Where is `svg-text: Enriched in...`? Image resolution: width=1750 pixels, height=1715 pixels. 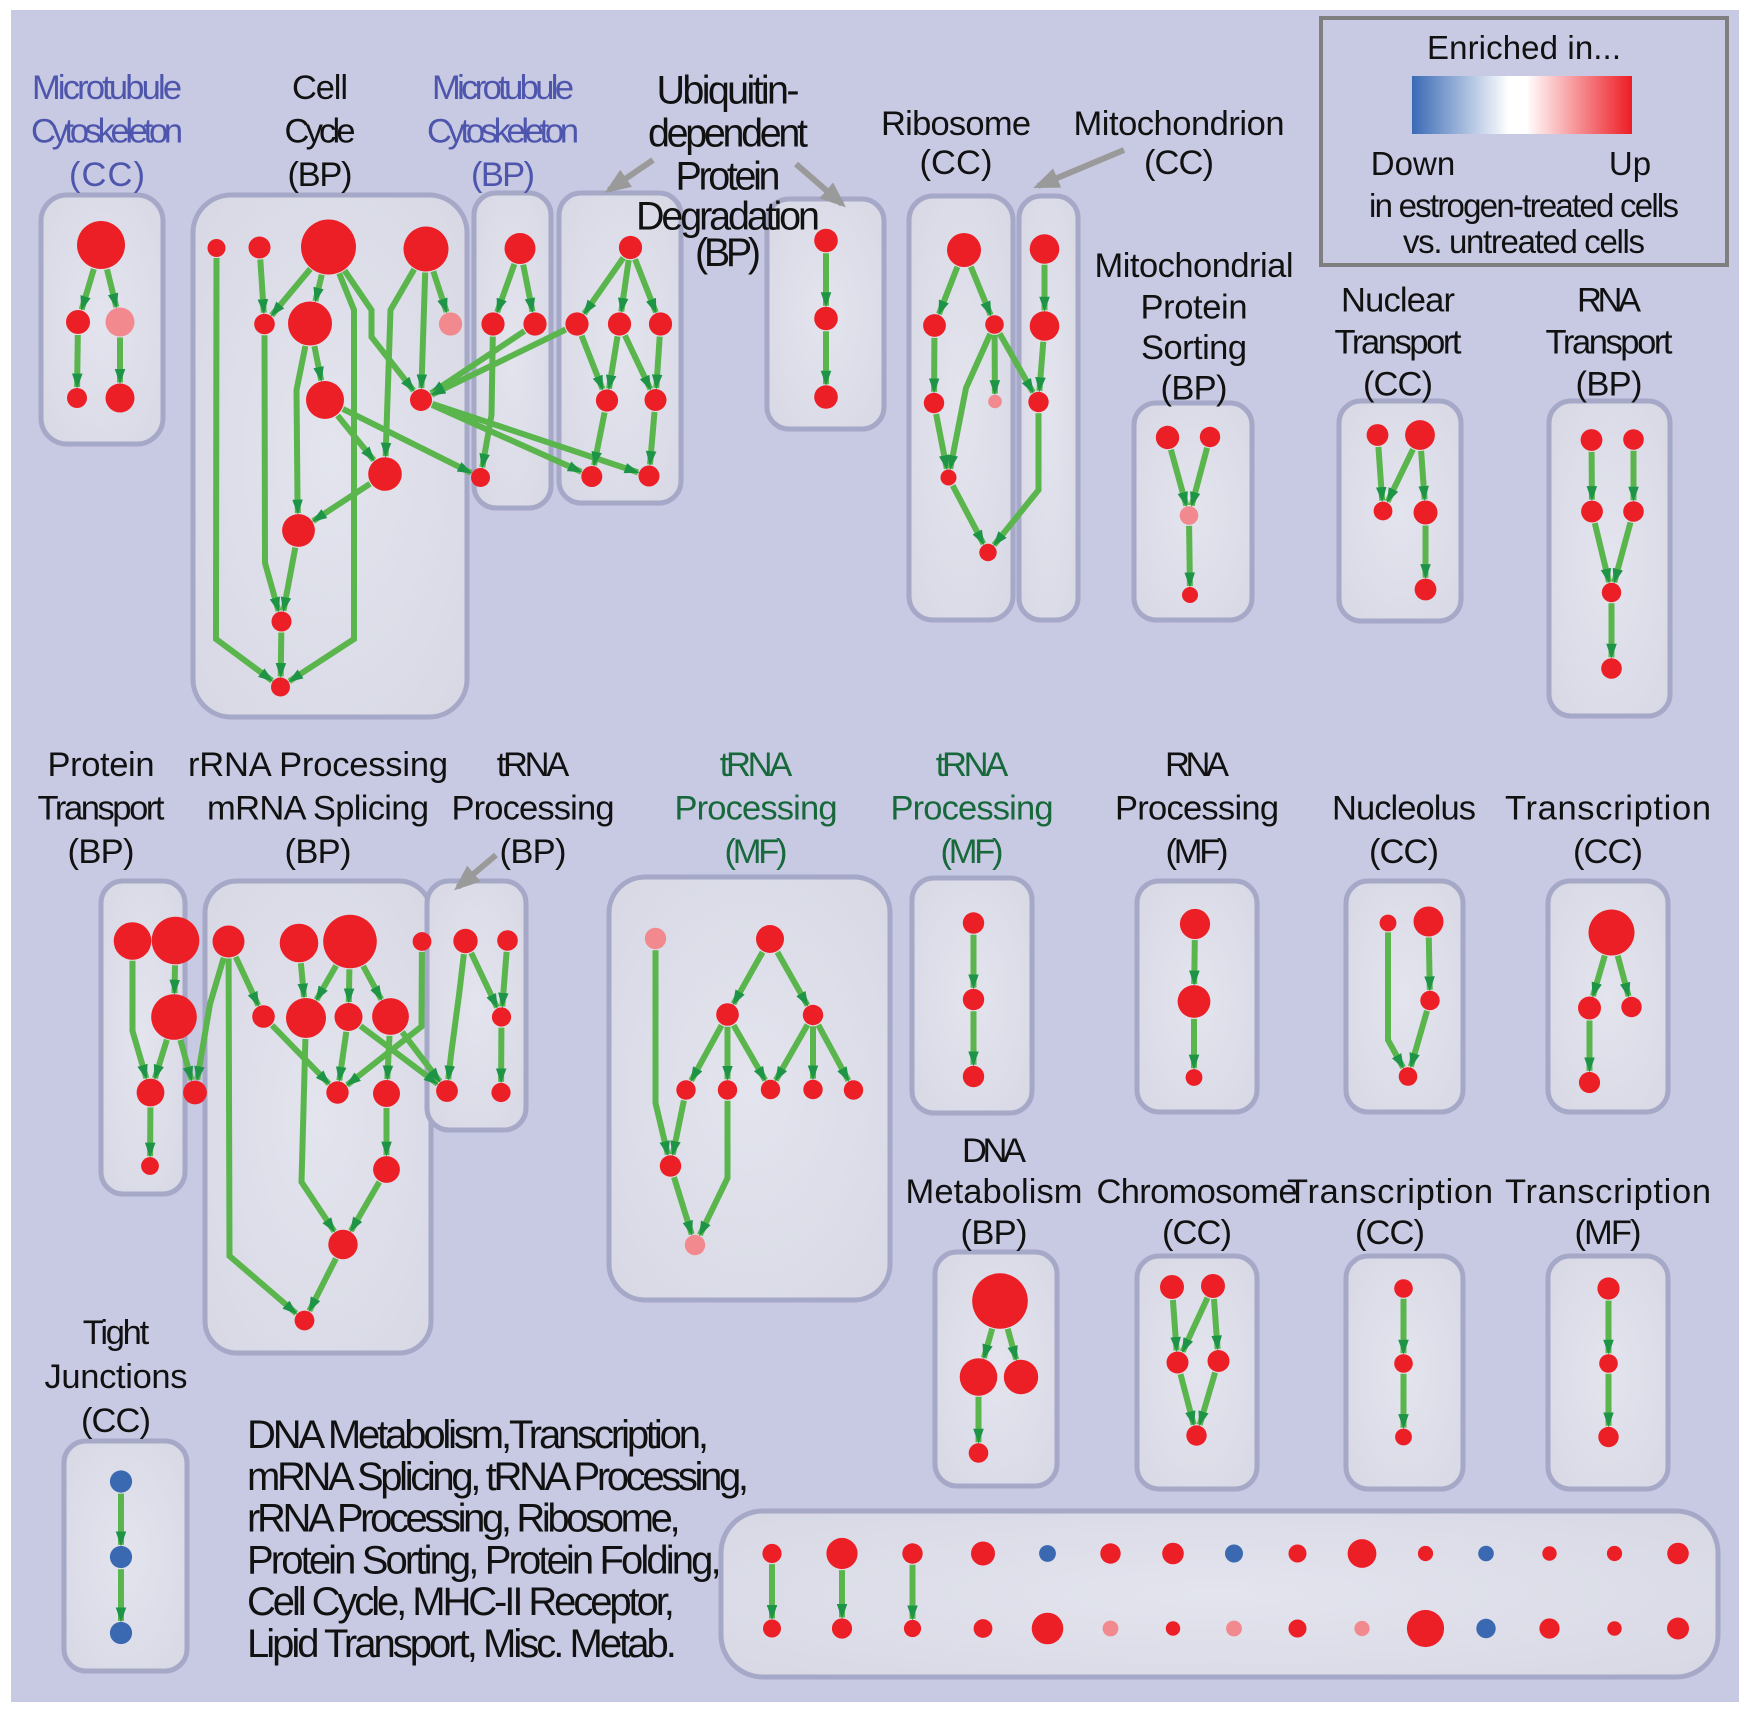 svg-text: Enriched in... is located at coordinates (1524, 47).